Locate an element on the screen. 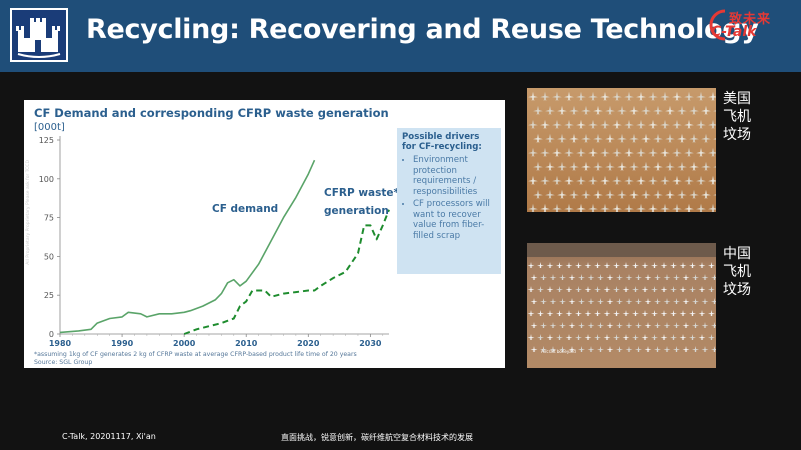  cn-boneyard-image: Aircraft boneyard is located at coordinates (621, 305).